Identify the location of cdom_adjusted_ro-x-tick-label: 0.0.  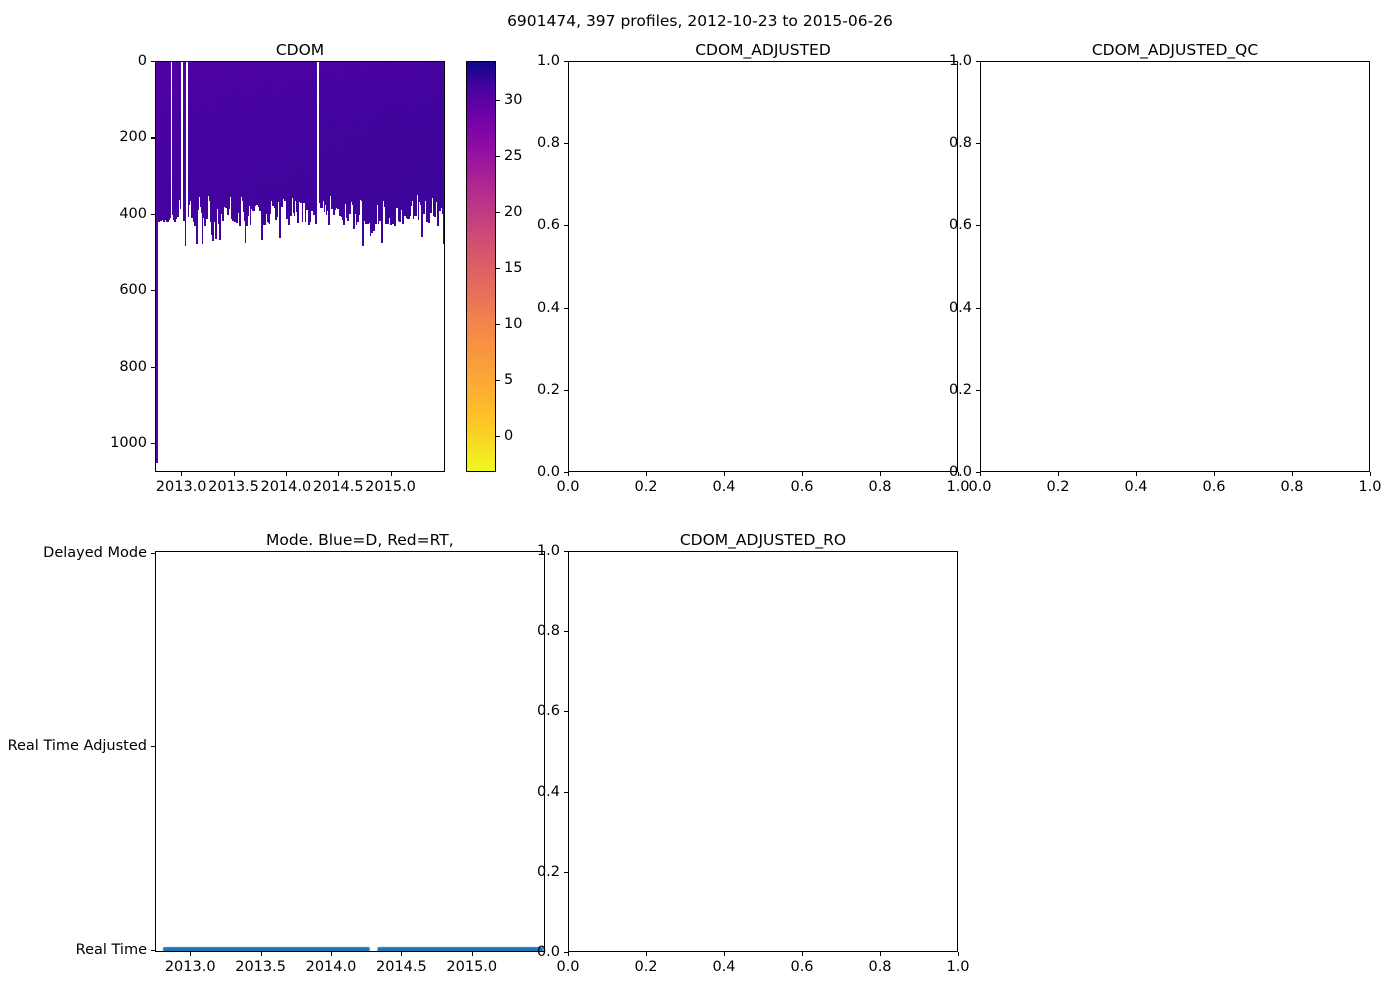
(568, 967).